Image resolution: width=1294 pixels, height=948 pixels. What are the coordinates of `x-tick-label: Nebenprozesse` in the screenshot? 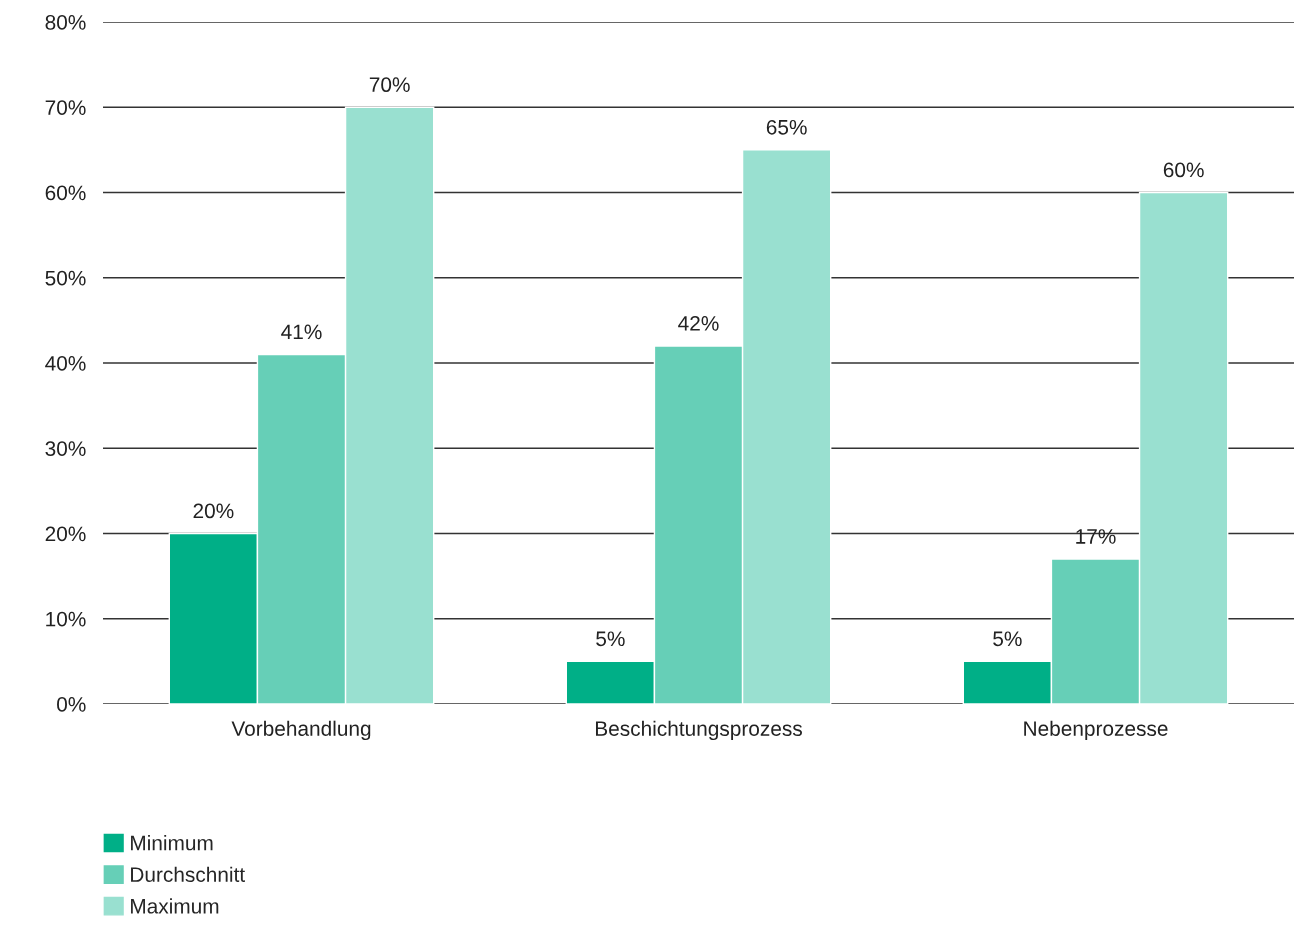 It's located at (1096, 730).